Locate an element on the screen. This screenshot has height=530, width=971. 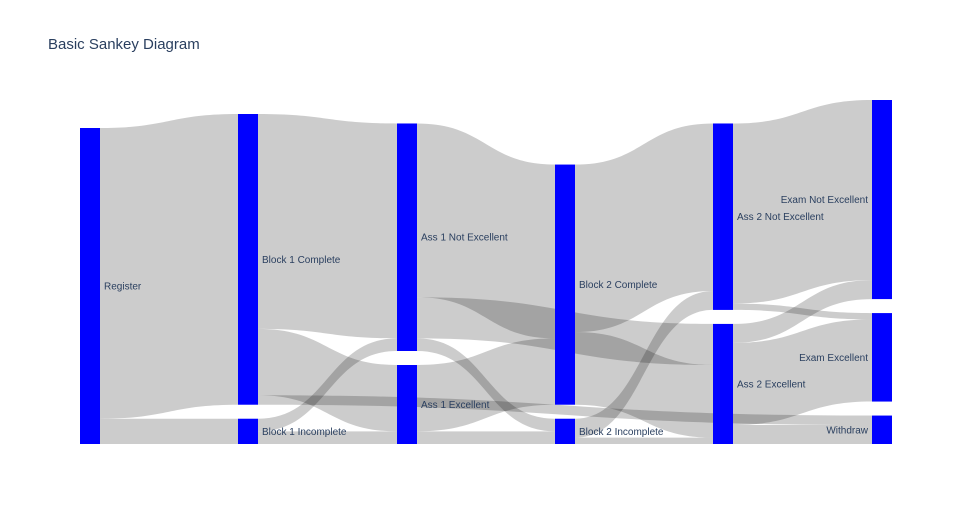
sankey-link-ass-2-not-excellent-to-exam-excellent is located at coordinates (802, 311).